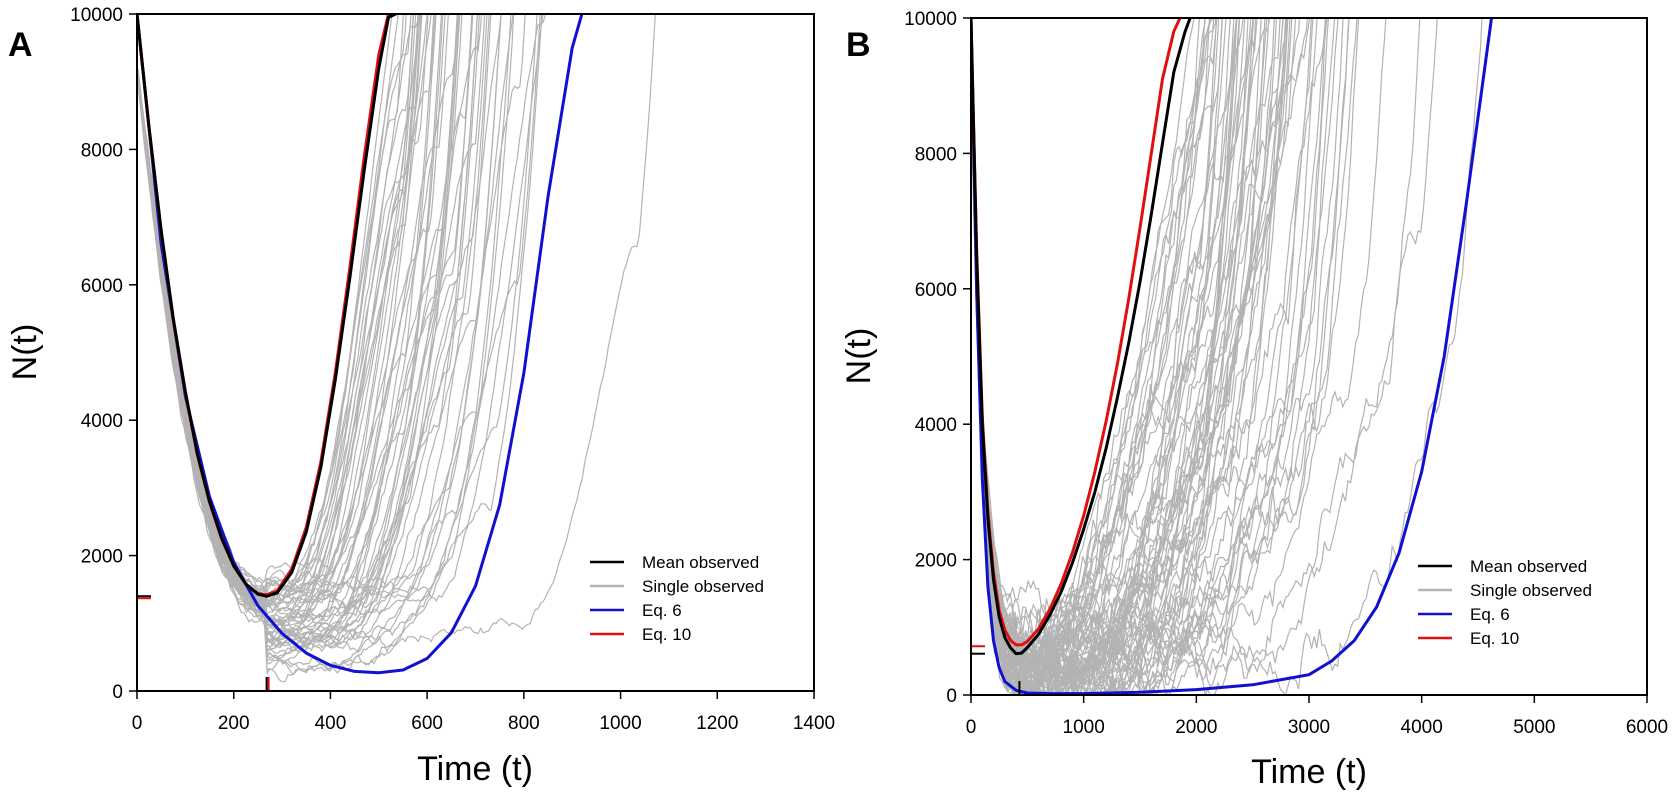  What do you see at coordinates (858, 45) in the screenshot?
I see `panel-letter: B` at bounding box center [858, 45].